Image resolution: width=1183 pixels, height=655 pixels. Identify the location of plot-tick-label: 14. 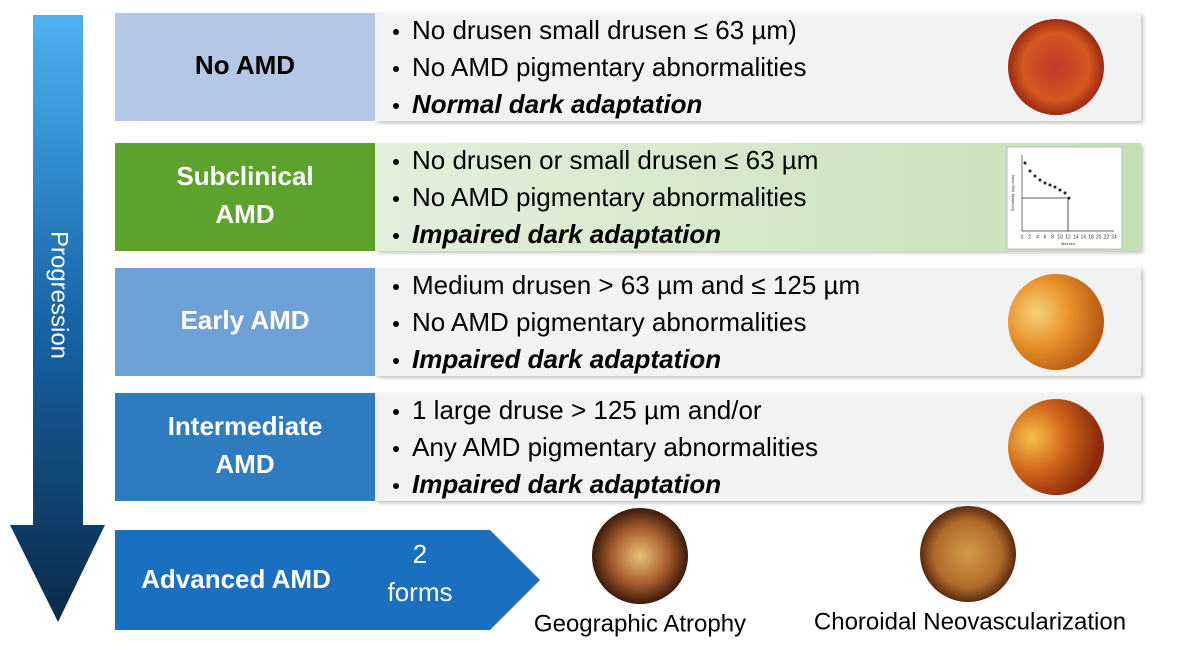
(1076, 237).